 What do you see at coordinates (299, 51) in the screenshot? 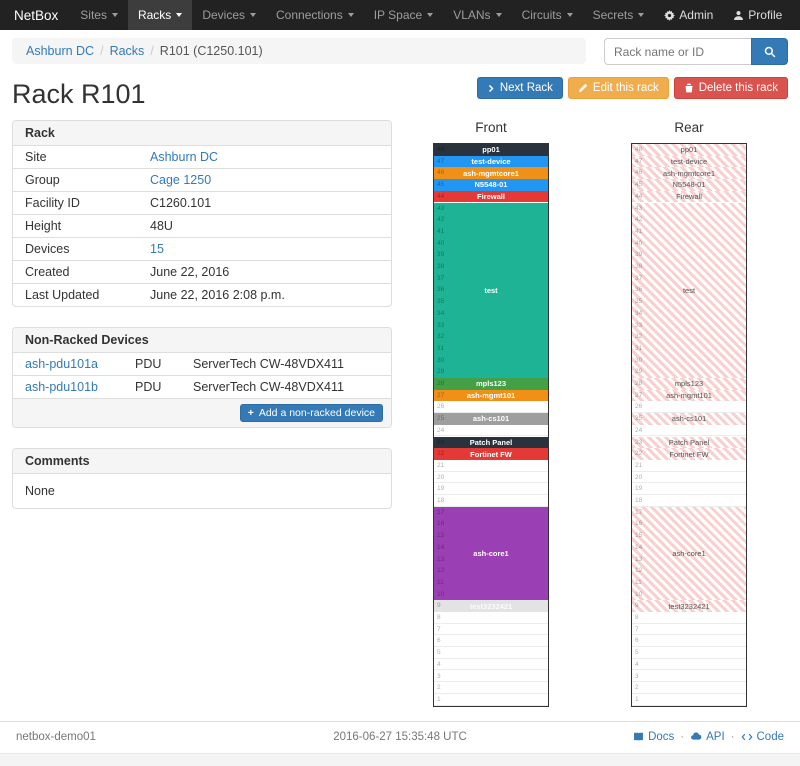
I see `breadcrumb: Ashburn DC / Racks / R101 (C1250.101)` at bounding box center [299, 51].